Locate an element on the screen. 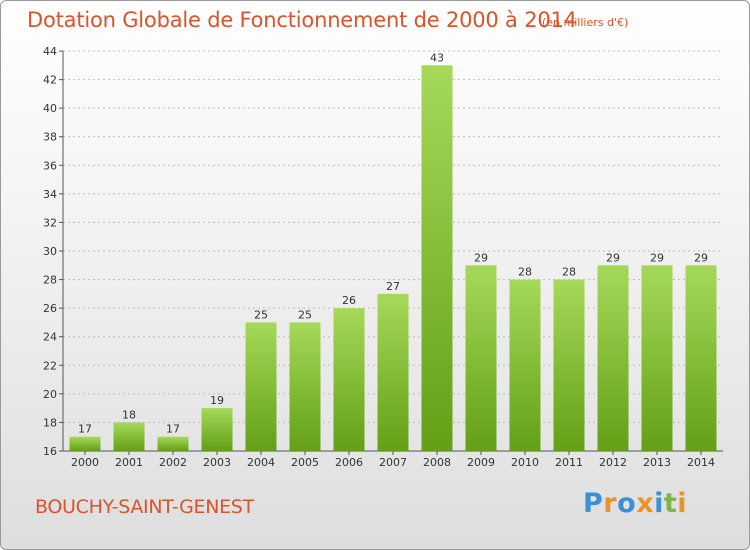  y-tick-label: 36 is located at coordinates (50, 165).